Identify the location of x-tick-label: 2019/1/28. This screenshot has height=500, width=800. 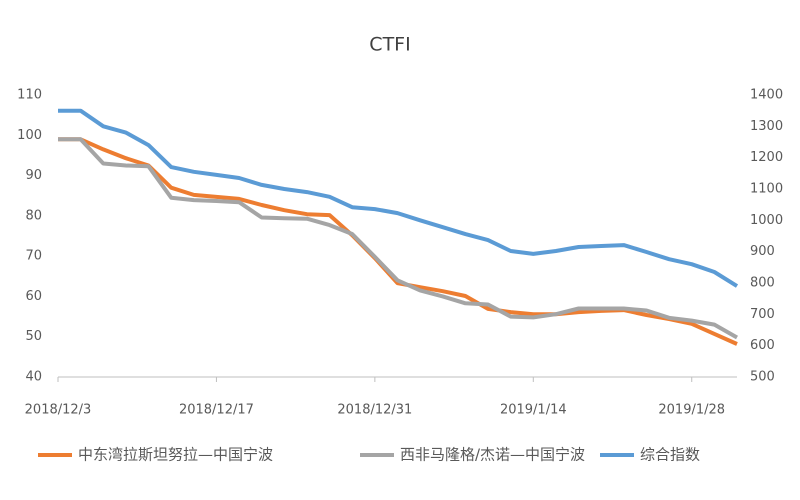
(691, 410).